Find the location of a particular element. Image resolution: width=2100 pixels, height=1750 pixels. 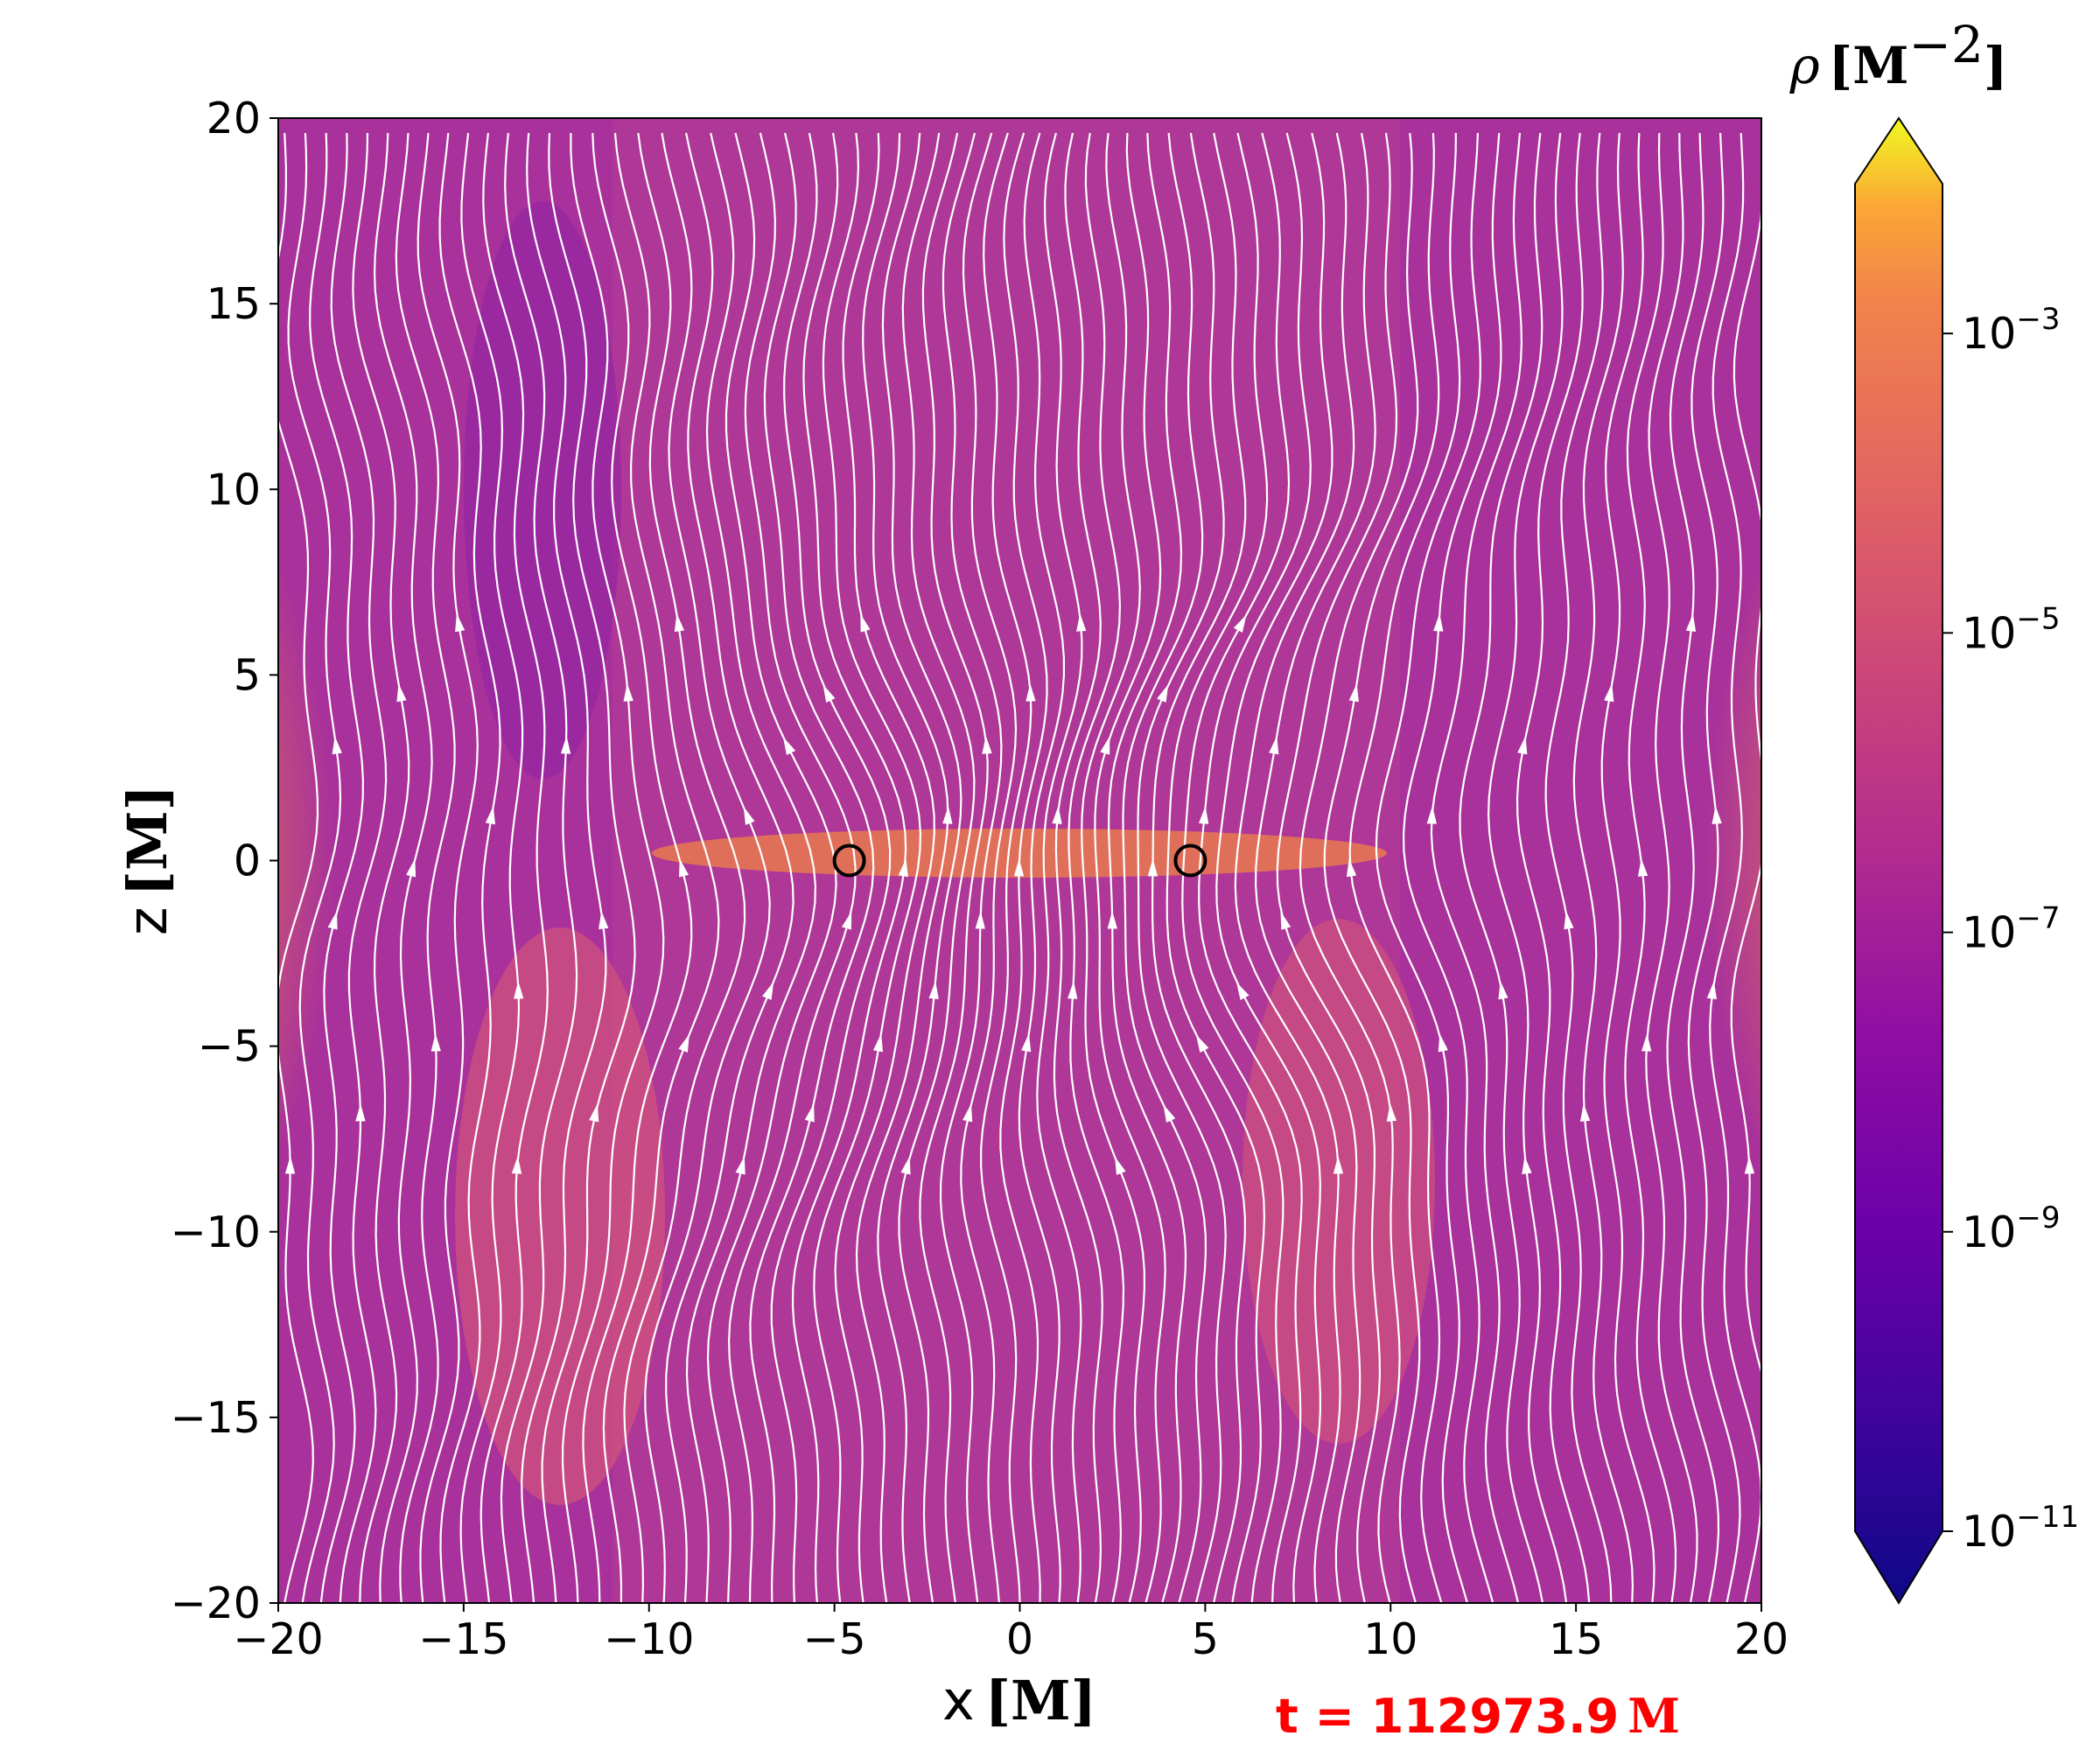

y-tick-label: 15 is located at coordinates (233, 304).